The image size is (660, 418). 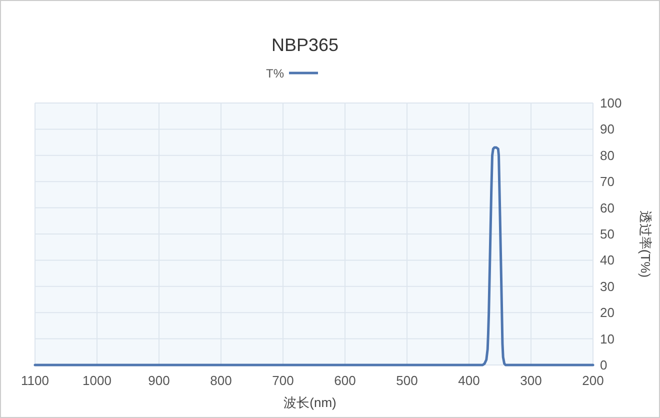 I want to click on x-tick-label: 600, so click(x=345, y=380).